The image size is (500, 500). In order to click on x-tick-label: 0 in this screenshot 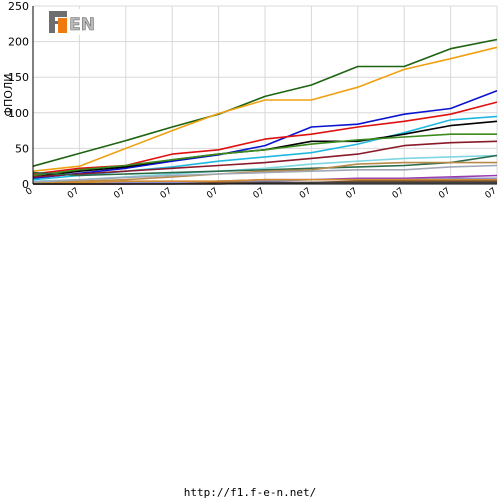, I will do `click(29, 192)`.